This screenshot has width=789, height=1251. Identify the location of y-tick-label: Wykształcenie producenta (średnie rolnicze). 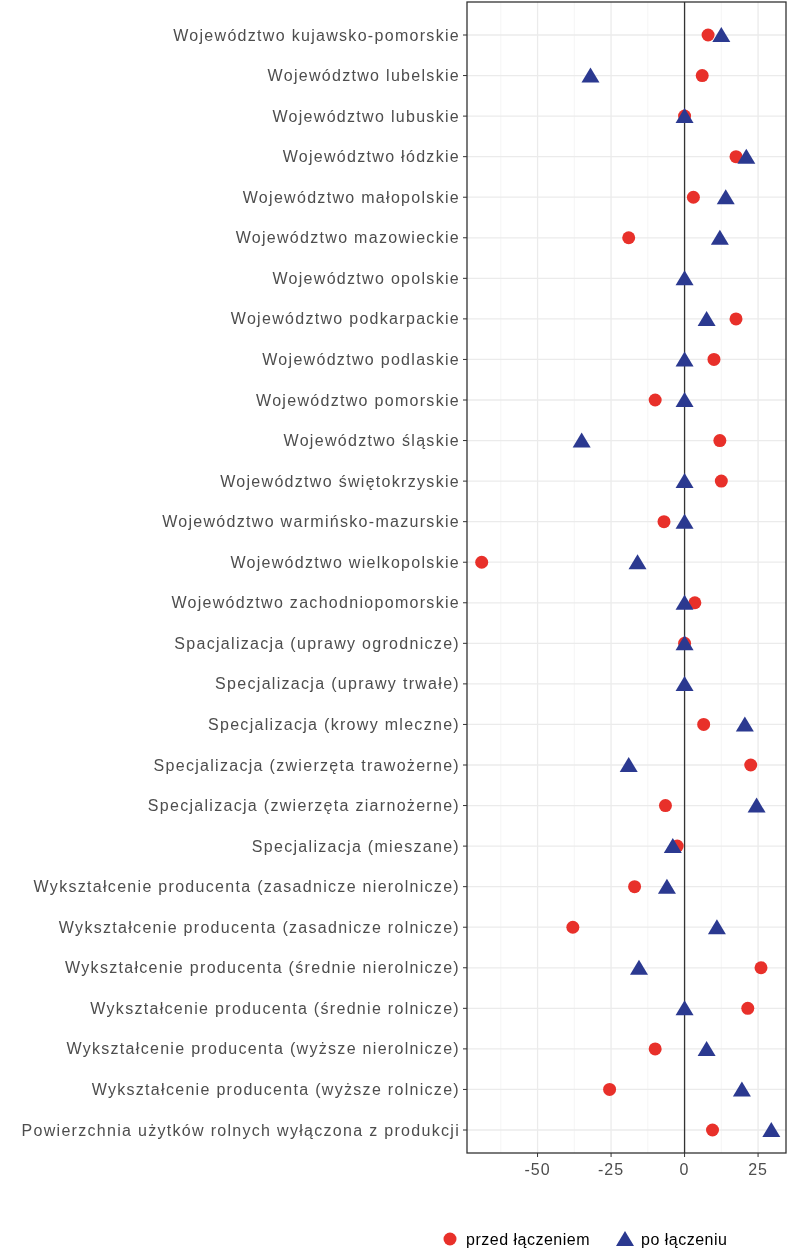
(275, 1008).